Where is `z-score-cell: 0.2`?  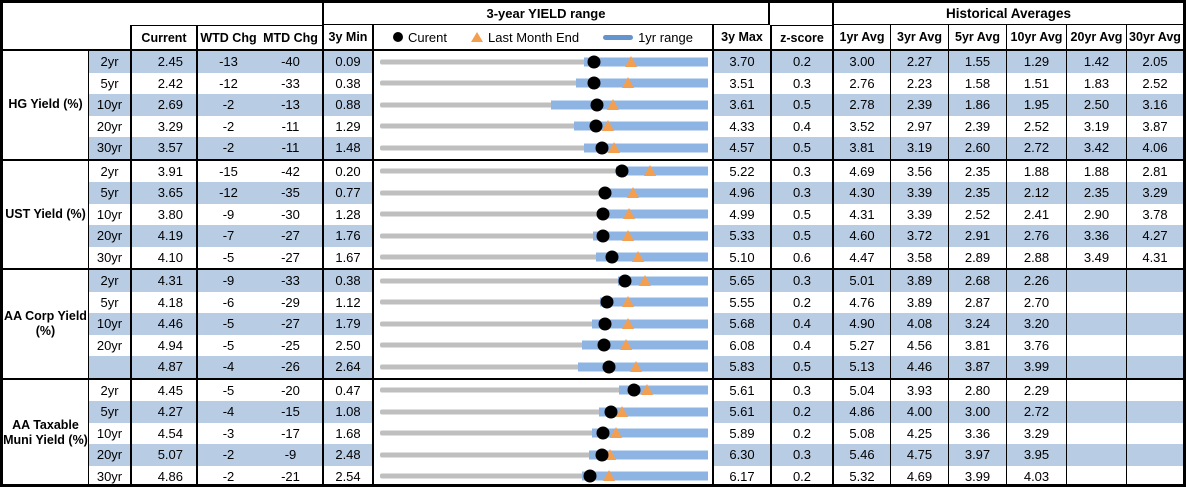
z-score-cell: 0.2 is located at coordinates (801, 62).